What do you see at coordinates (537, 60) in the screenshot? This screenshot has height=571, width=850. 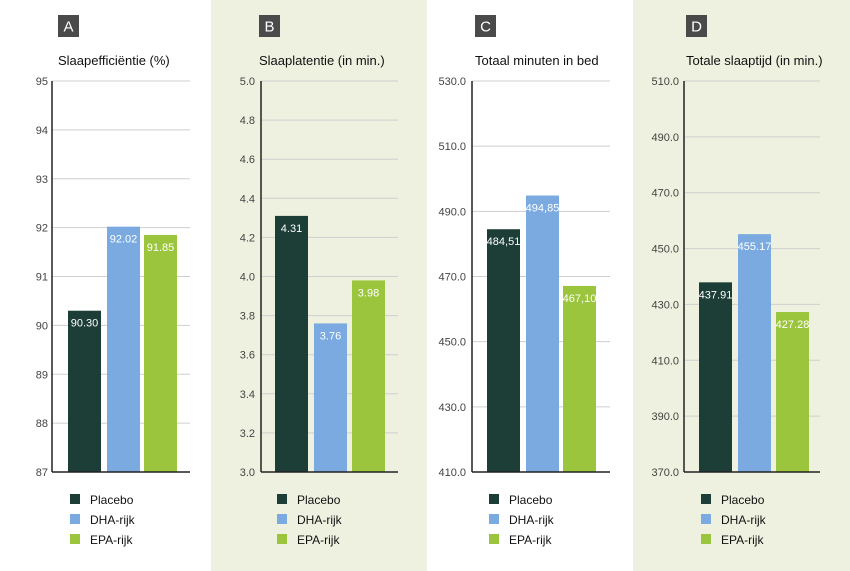 I see `chart-title: Totaal minuten in bed` at bounding box center [537, 60].